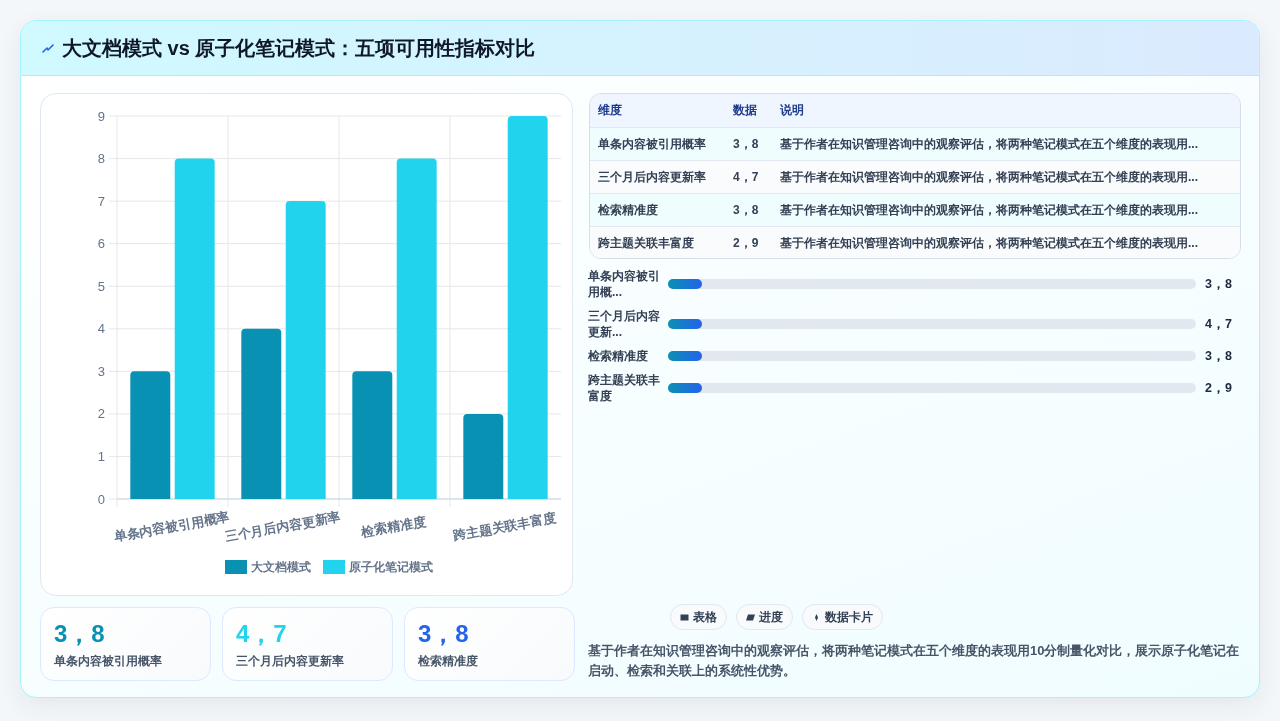 The width and height of the screenshot is (1280, 721). What do you see at coordinates (101, 456) in the screenshot?
I see `y-tick-label: 1` at bounding box center [101, 456].